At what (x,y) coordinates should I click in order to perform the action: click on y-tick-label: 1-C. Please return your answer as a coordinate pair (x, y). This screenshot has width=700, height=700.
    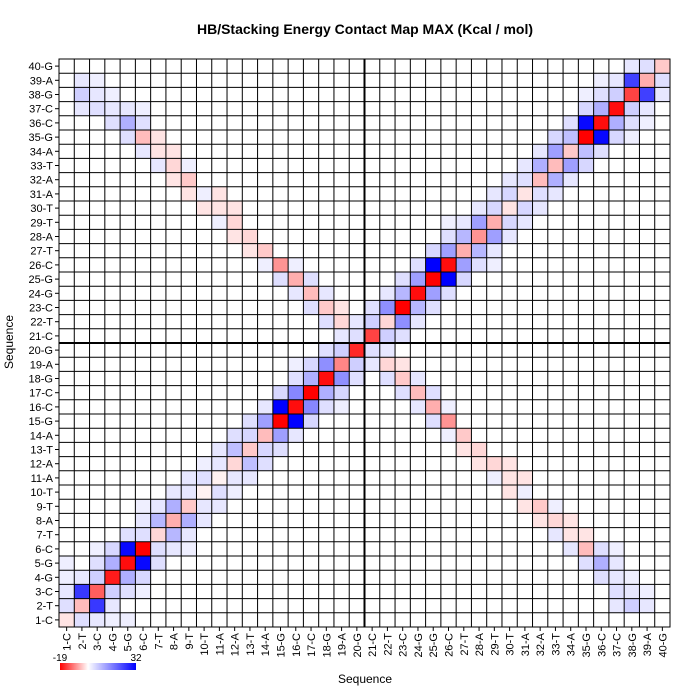
    Looking at the image, I should click on (44, 621).